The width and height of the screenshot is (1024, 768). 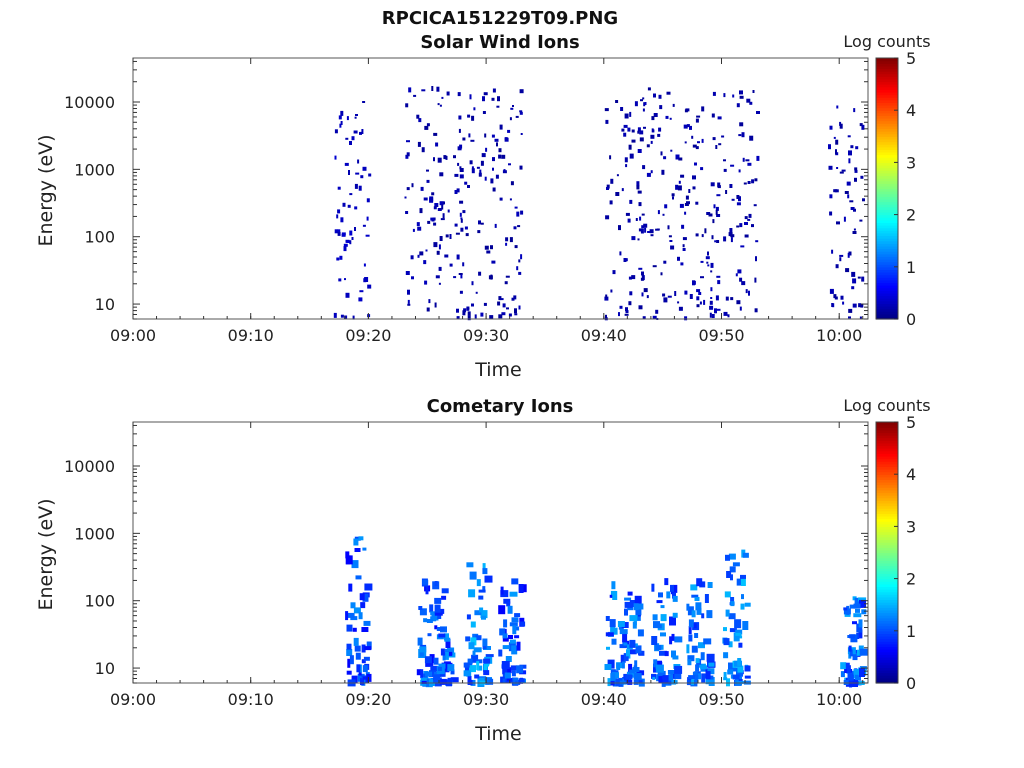 I want to click on x-tick-label: 09:00, so click(x=133, y=699).